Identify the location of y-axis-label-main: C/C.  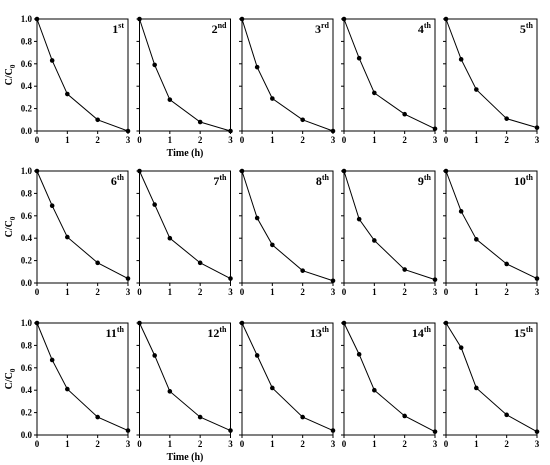
(9, 76).